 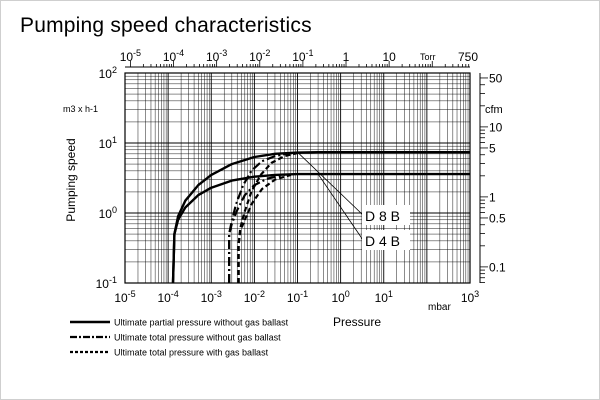 What do you see at coordinates (384, 297) in the screenshot?
I see `x-tick-label: 10¹` at bounding box center [384, 297].